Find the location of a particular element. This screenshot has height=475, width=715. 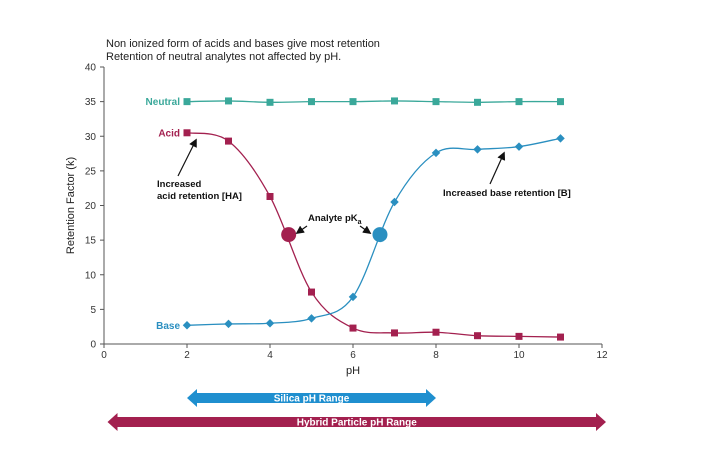

x-tick-label: 12 is located at coordinates (602, 355).